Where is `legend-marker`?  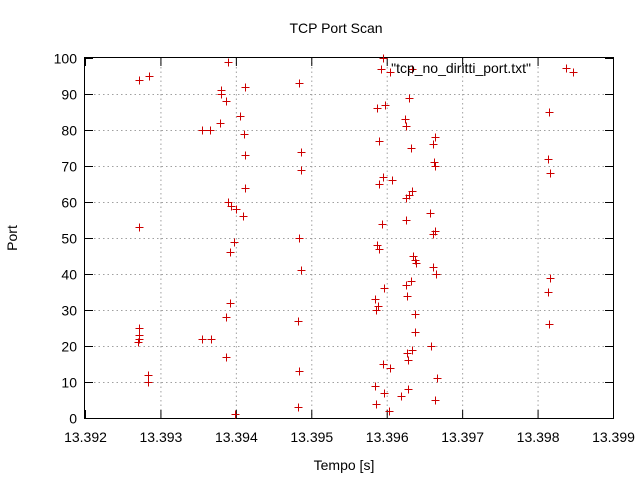 legend-marker is located at coordinates (566, 68).